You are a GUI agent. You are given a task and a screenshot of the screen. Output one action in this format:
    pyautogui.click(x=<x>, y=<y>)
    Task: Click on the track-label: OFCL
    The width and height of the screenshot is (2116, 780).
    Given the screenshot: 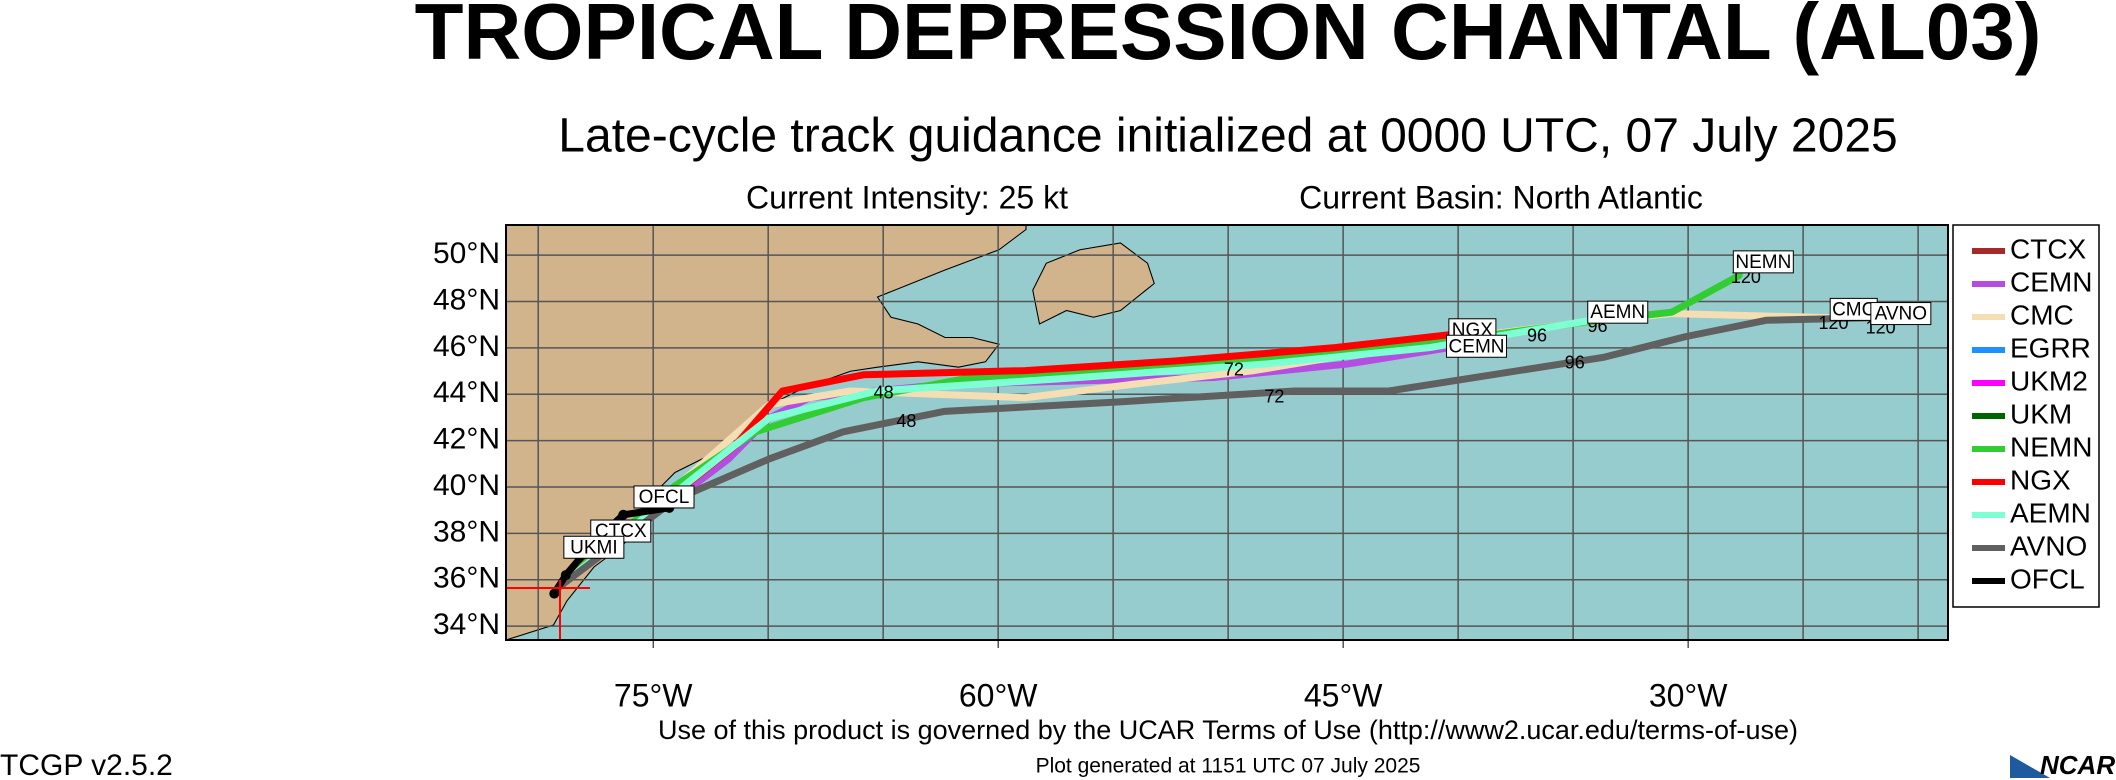 What is the action you would take?
    pyautogui.click(x=664, y=497)
    